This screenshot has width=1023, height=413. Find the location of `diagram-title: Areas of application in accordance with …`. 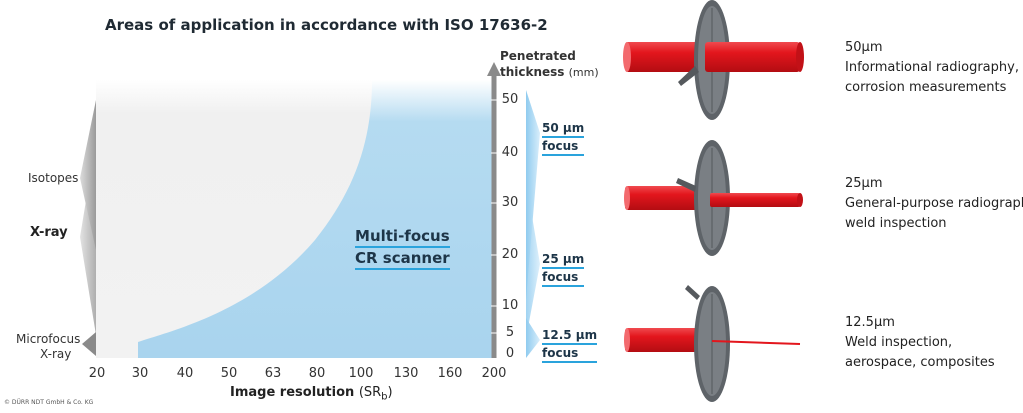

diagram-title: Areas of application in accordance with … is located at coordinates (326, 25).